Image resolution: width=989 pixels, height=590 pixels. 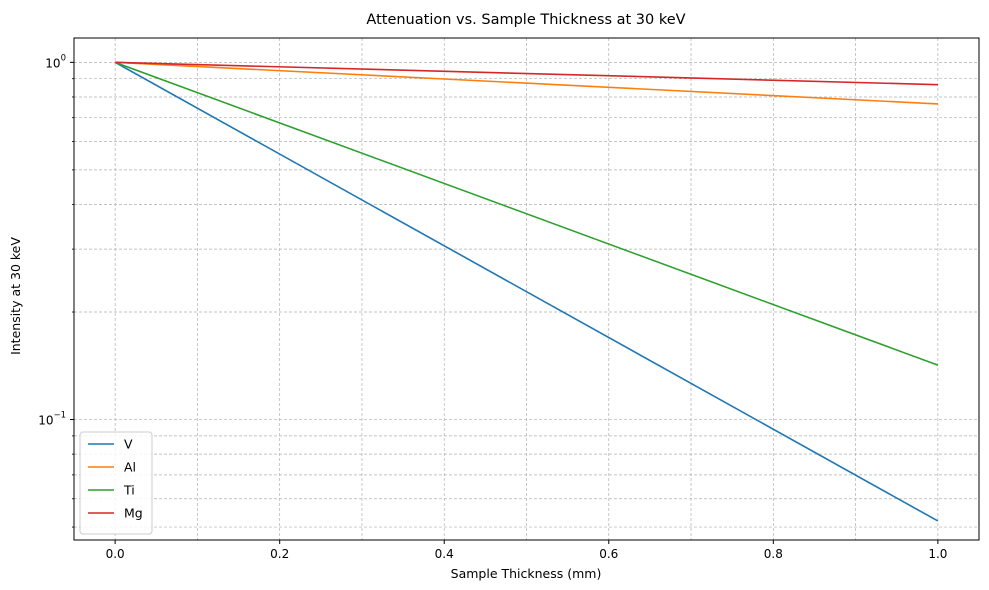 I want to click on legend-box, so click(x=116, y=483).